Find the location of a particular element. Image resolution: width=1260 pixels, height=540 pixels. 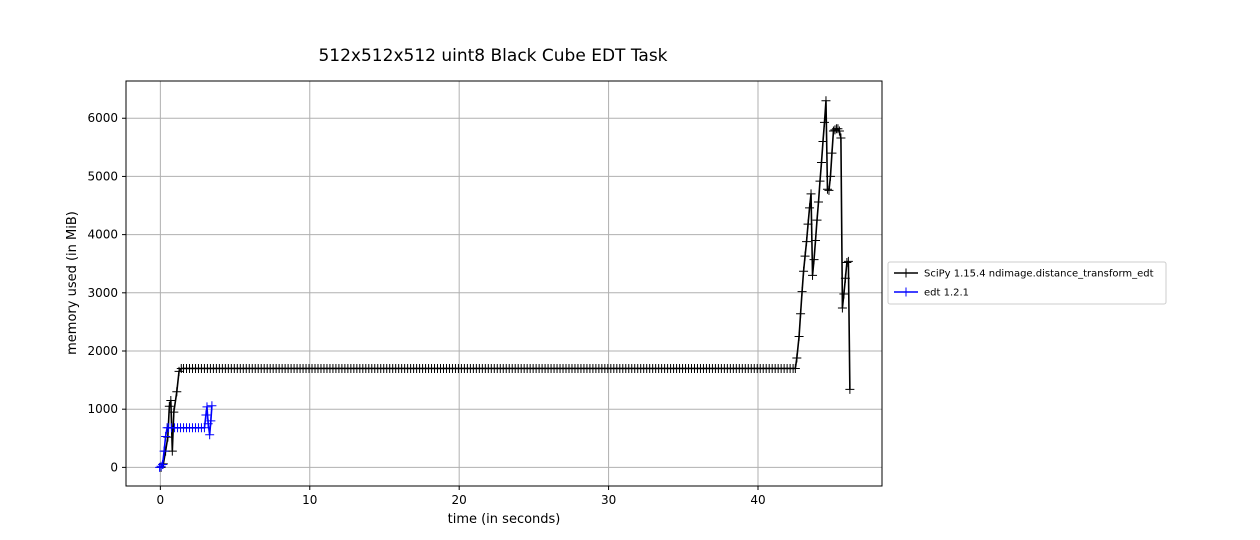

x-tick-label: 30 is located at coordinates (608, 500).